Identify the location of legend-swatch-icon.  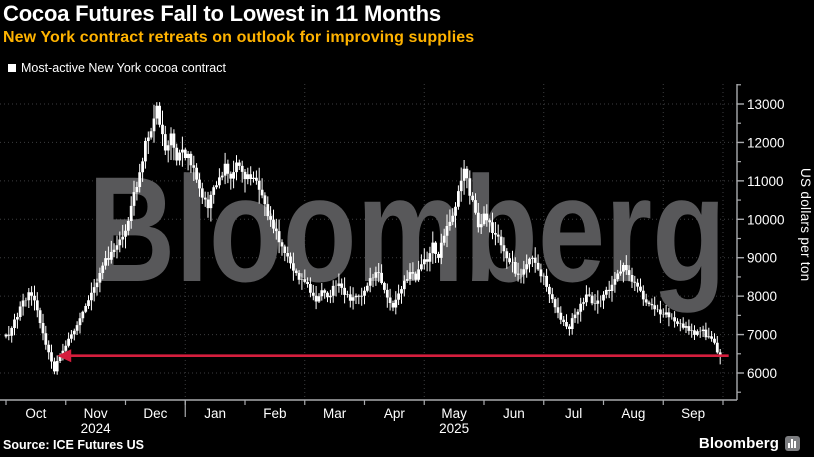
(12, 68).